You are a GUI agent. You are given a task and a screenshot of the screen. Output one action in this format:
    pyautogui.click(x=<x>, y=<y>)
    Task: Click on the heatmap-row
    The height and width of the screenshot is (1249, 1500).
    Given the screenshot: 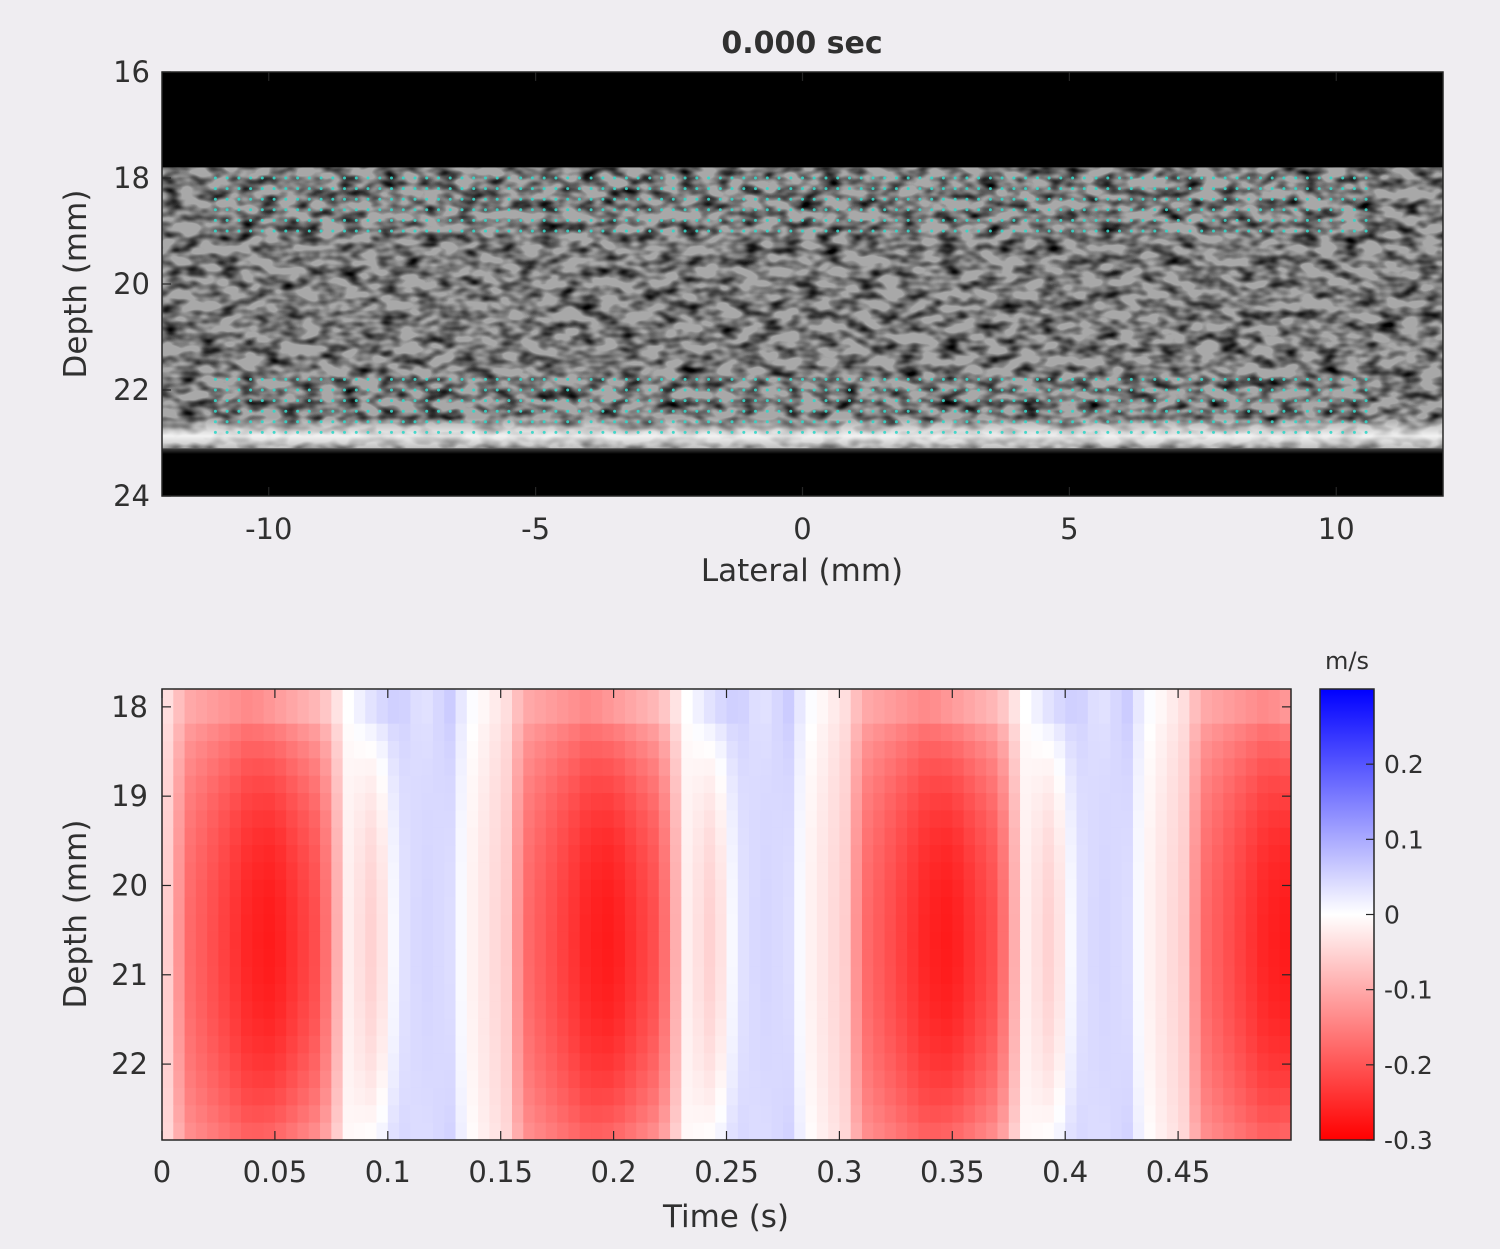 What is the action you would take?
    pyautogui.click(x=726, y=1062)
    